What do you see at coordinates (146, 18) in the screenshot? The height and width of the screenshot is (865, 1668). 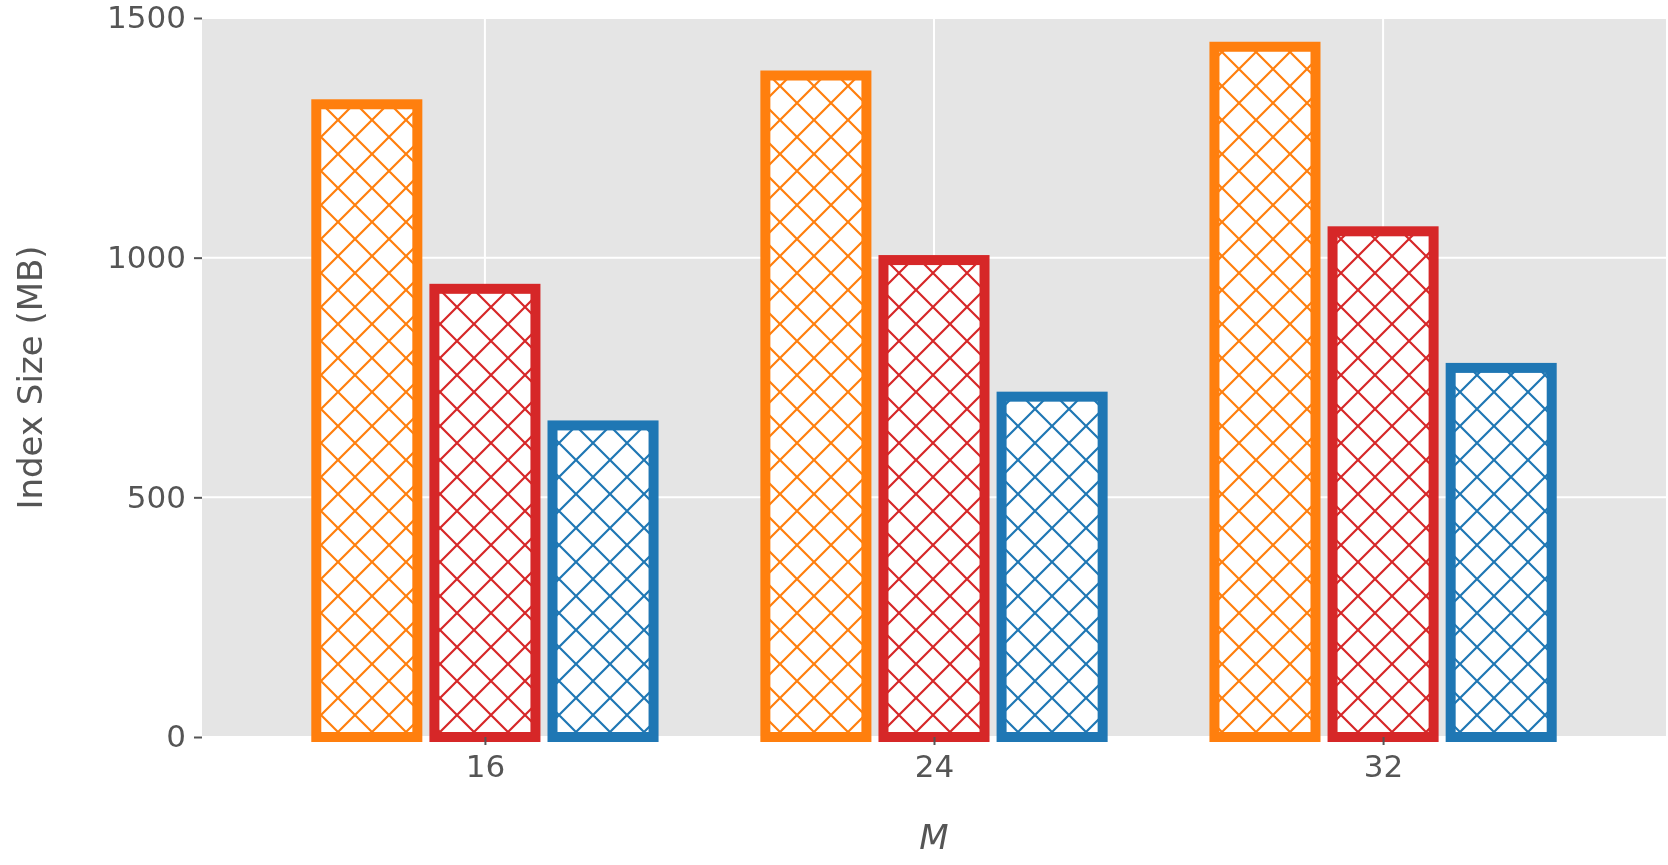 I see `y-tick-label: 1500` at bounding box center [146, 18].